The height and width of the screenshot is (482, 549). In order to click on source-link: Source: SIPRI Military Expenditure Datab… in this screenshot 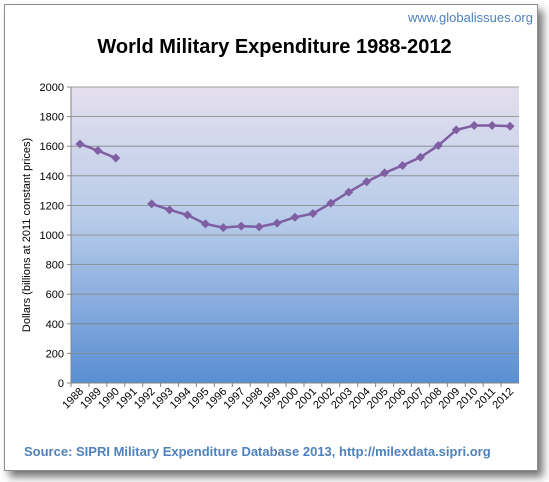, I will do `click(257, 451)`.